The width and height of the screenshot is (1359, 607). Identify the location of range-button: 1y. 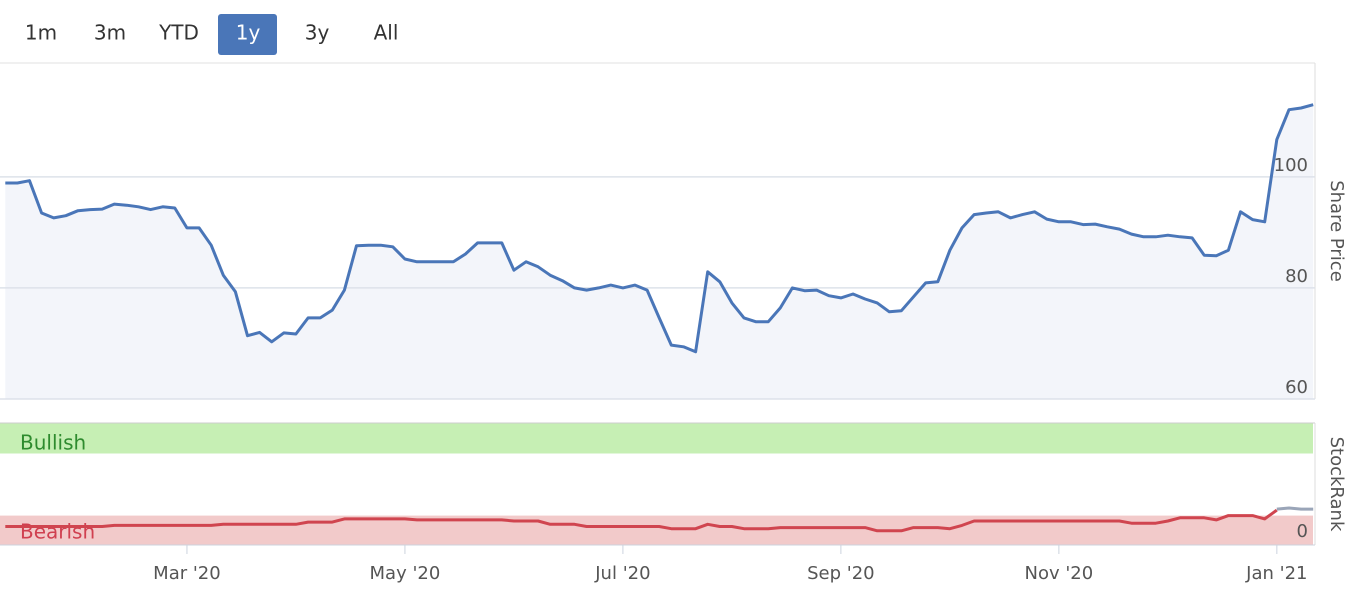
(247, 34).